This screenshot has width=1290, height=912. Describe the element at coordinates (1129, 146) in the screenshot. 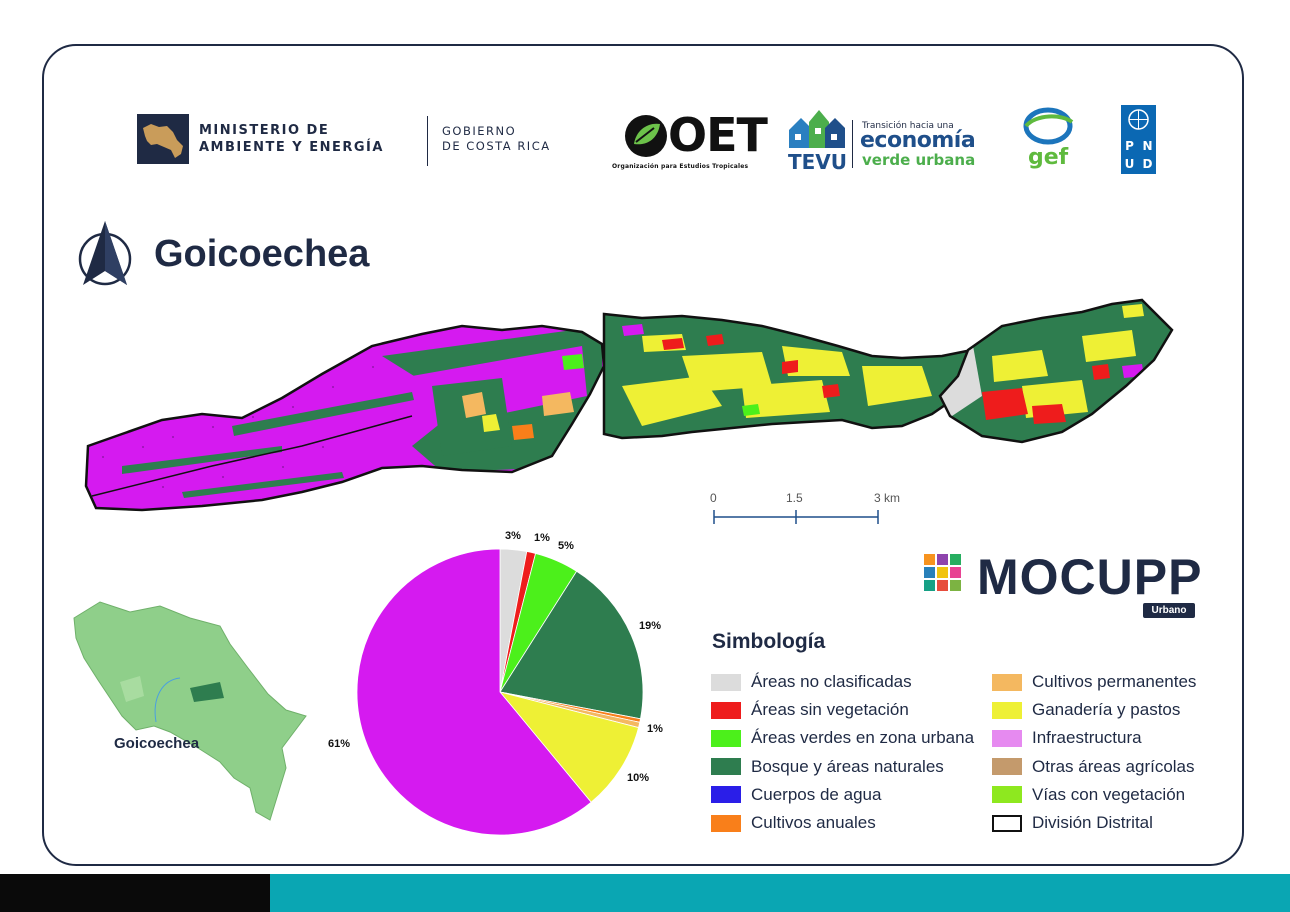

I see `pnud-letter: P` at that location.